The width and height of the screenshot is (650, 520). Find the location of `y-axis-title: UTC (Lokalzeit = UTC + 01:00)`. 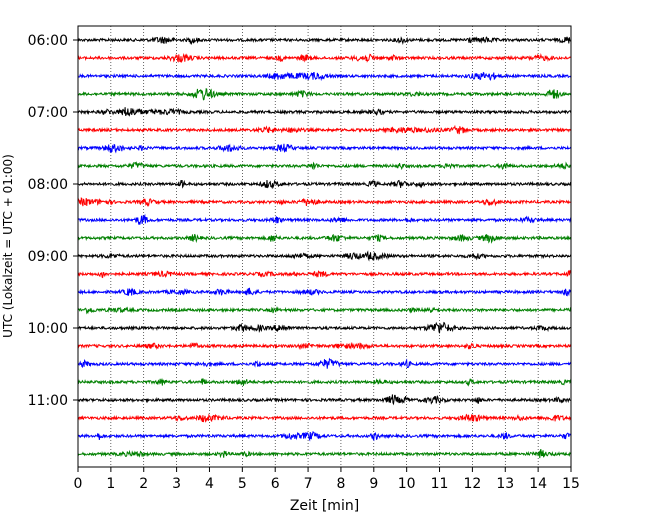

y-axis-title: UTC (Lokalzeit = UTC + 01:00) is located at coordinates (8, 246).